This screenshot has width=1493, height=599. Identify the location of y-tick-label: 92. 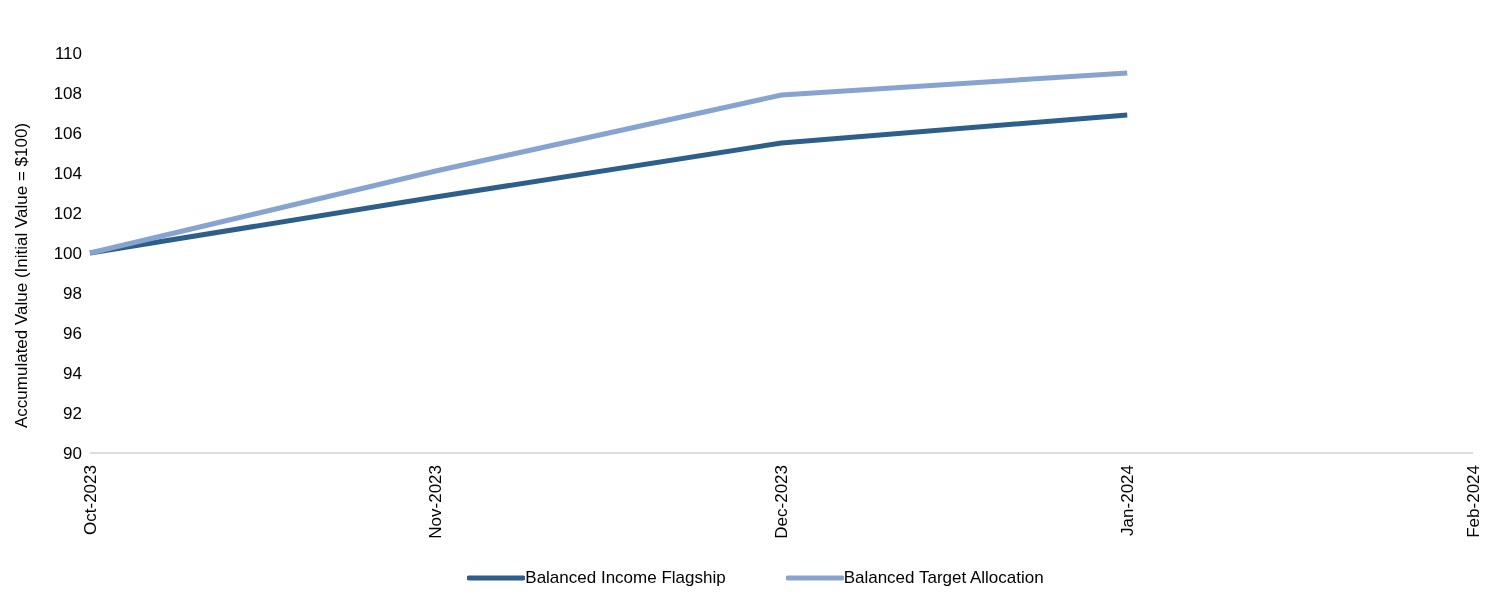
(72, 414).